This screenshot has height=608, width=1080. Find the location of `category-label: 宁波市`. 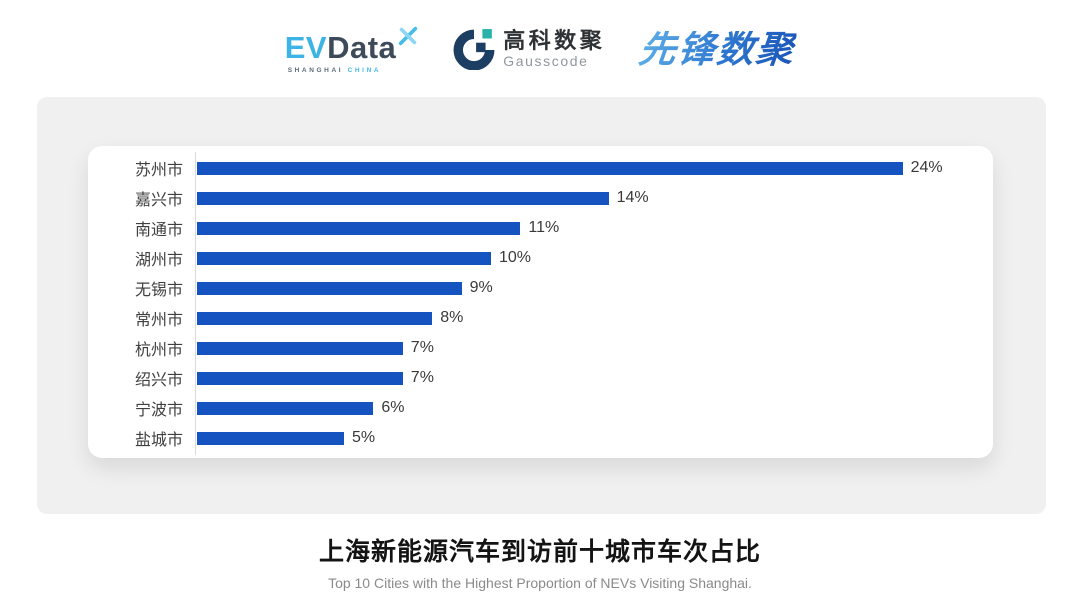

category-label: 宁波市 is located at coordinates (158, 410).